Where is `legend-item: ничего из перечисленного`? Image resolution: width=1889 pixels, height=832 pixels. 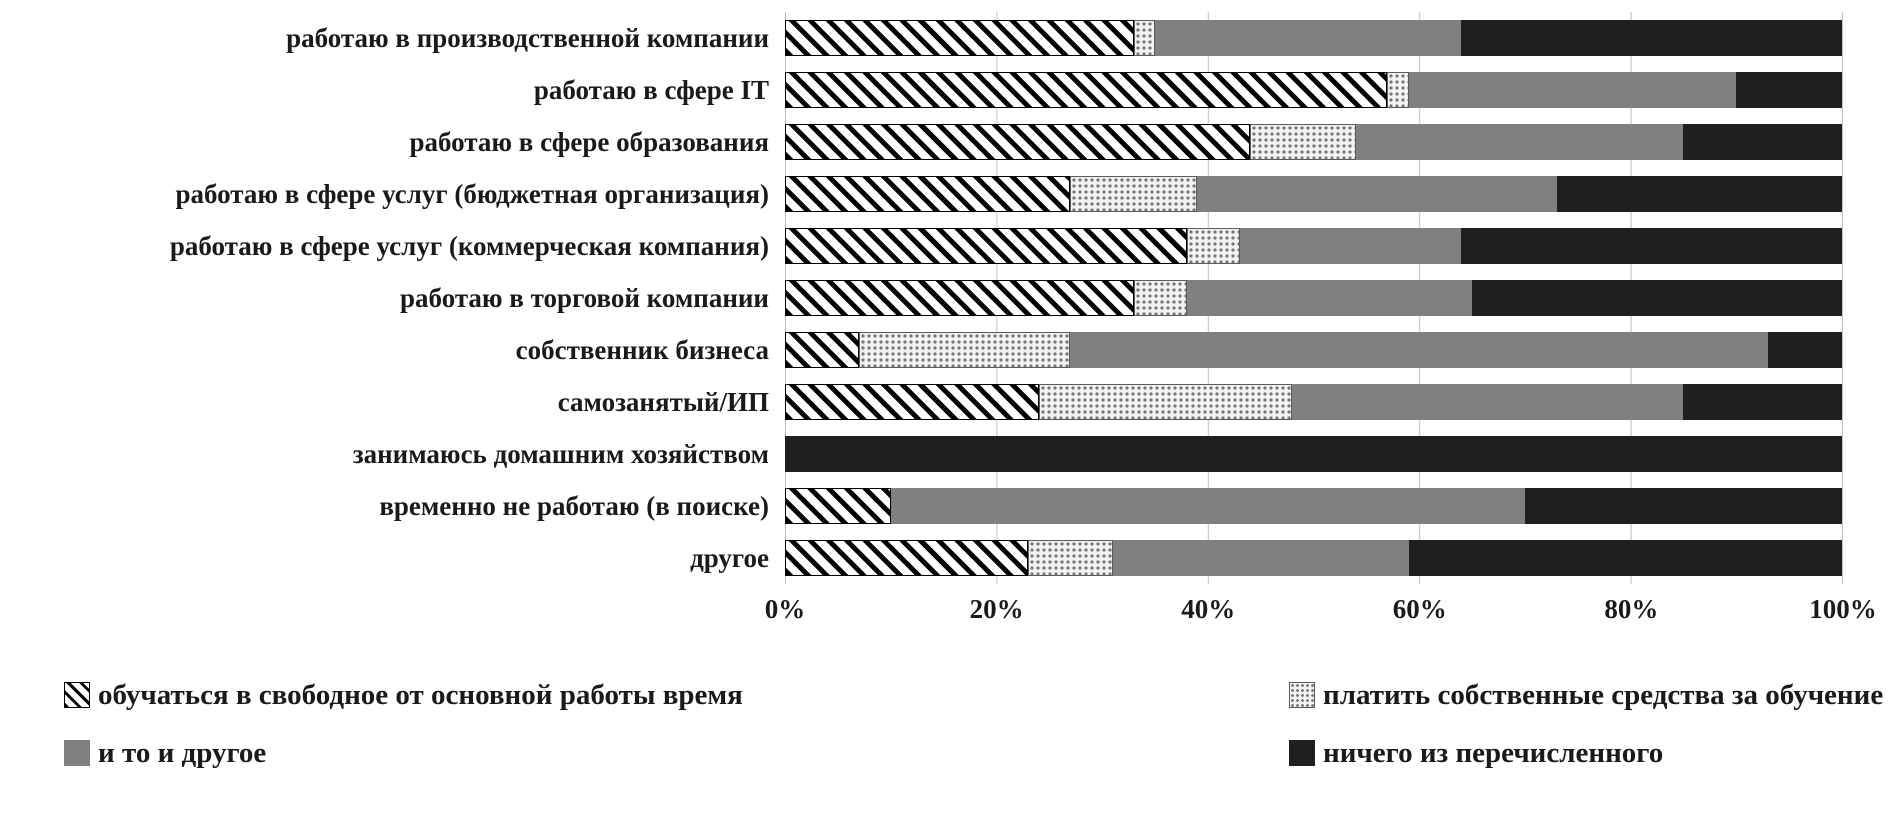
legend-item: ничего из перечисленного is located at coordinates (1586, 753).